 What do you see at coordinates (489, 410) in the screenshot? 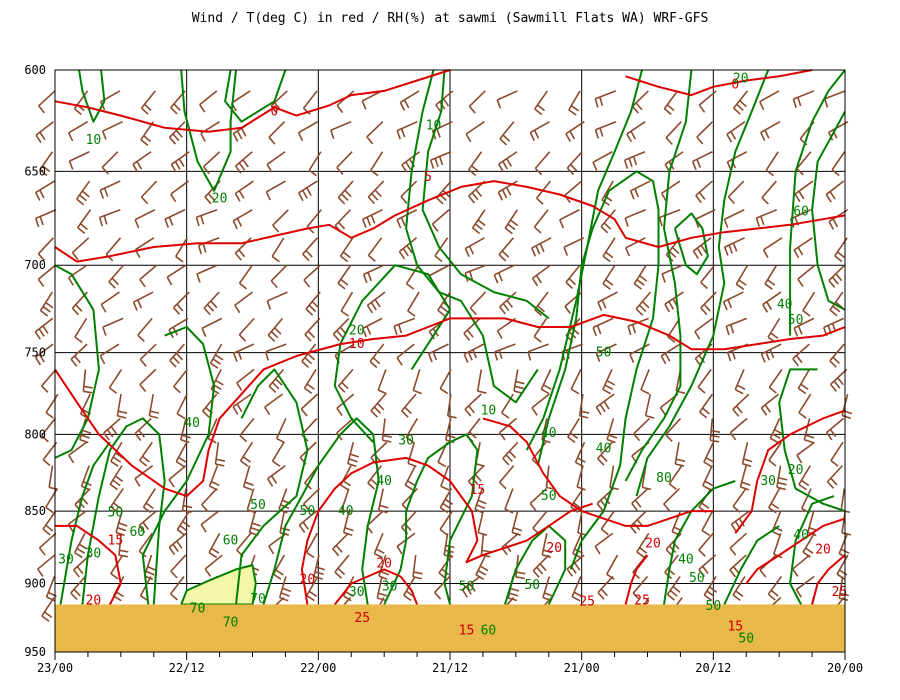
I see `rh-label: 10` at bounding box center [489, 410].